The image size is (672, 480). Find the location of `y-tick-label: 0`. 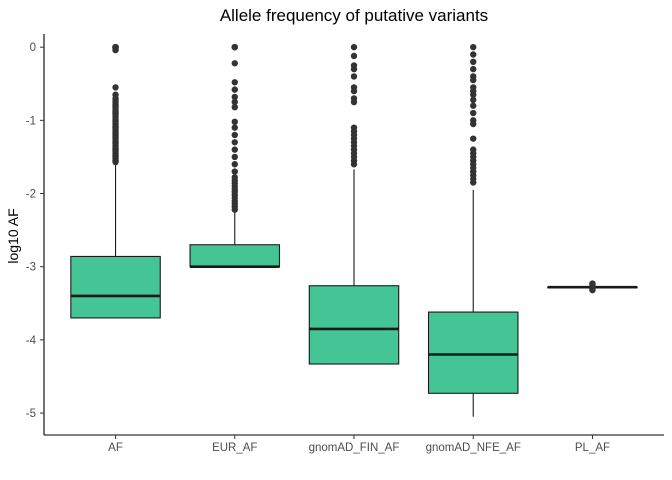

y-tick-label: 0 is located at coordinates (33, 48).